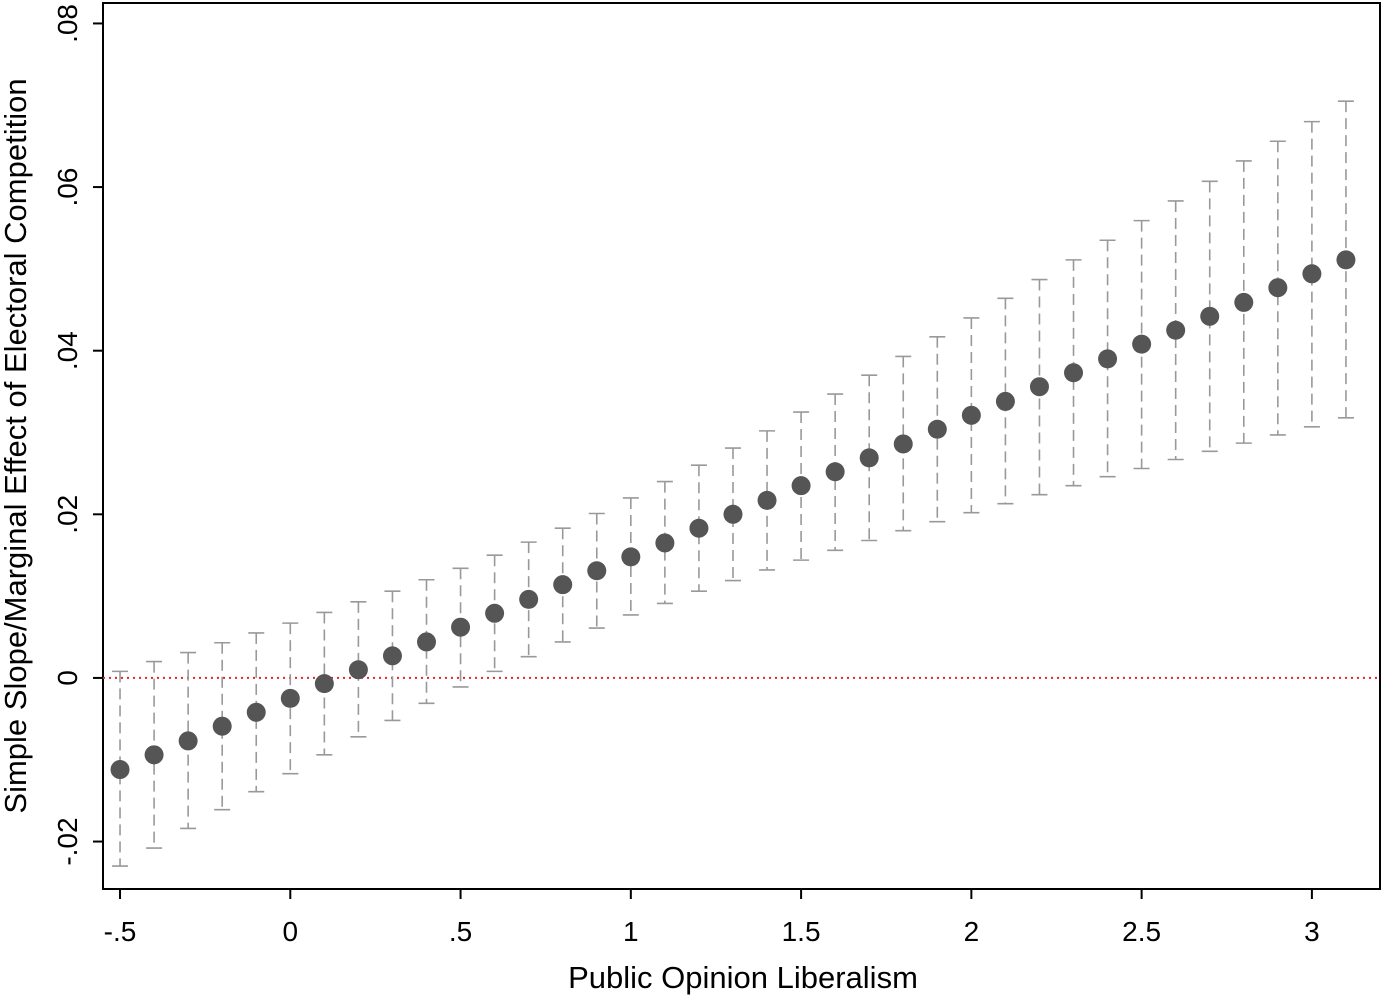  What do you see at coordinates (67, 678) in the screenshot?
I see `y-tick-label: 0` at bounding box center [67, 678].